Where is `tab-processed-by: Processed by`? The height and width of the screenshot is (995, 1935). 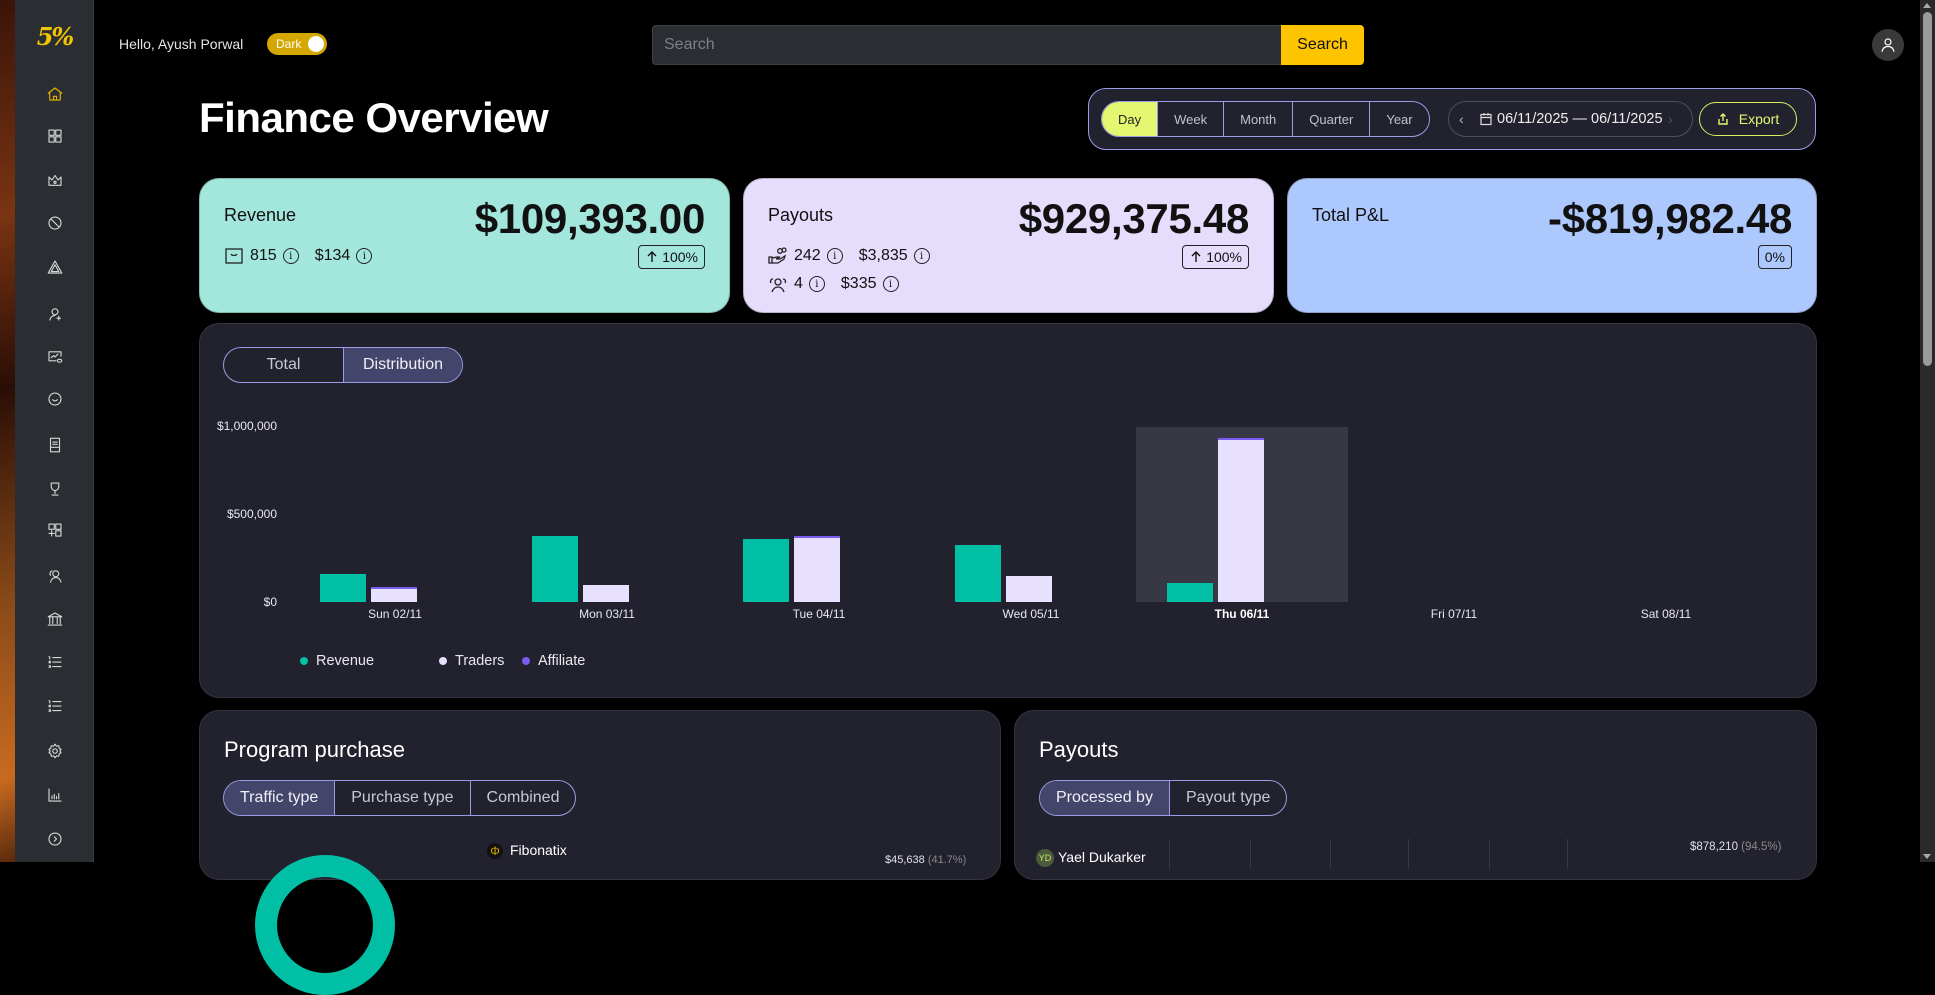
tab-processed-by: Processed by is located at coordinates (1105, 798).